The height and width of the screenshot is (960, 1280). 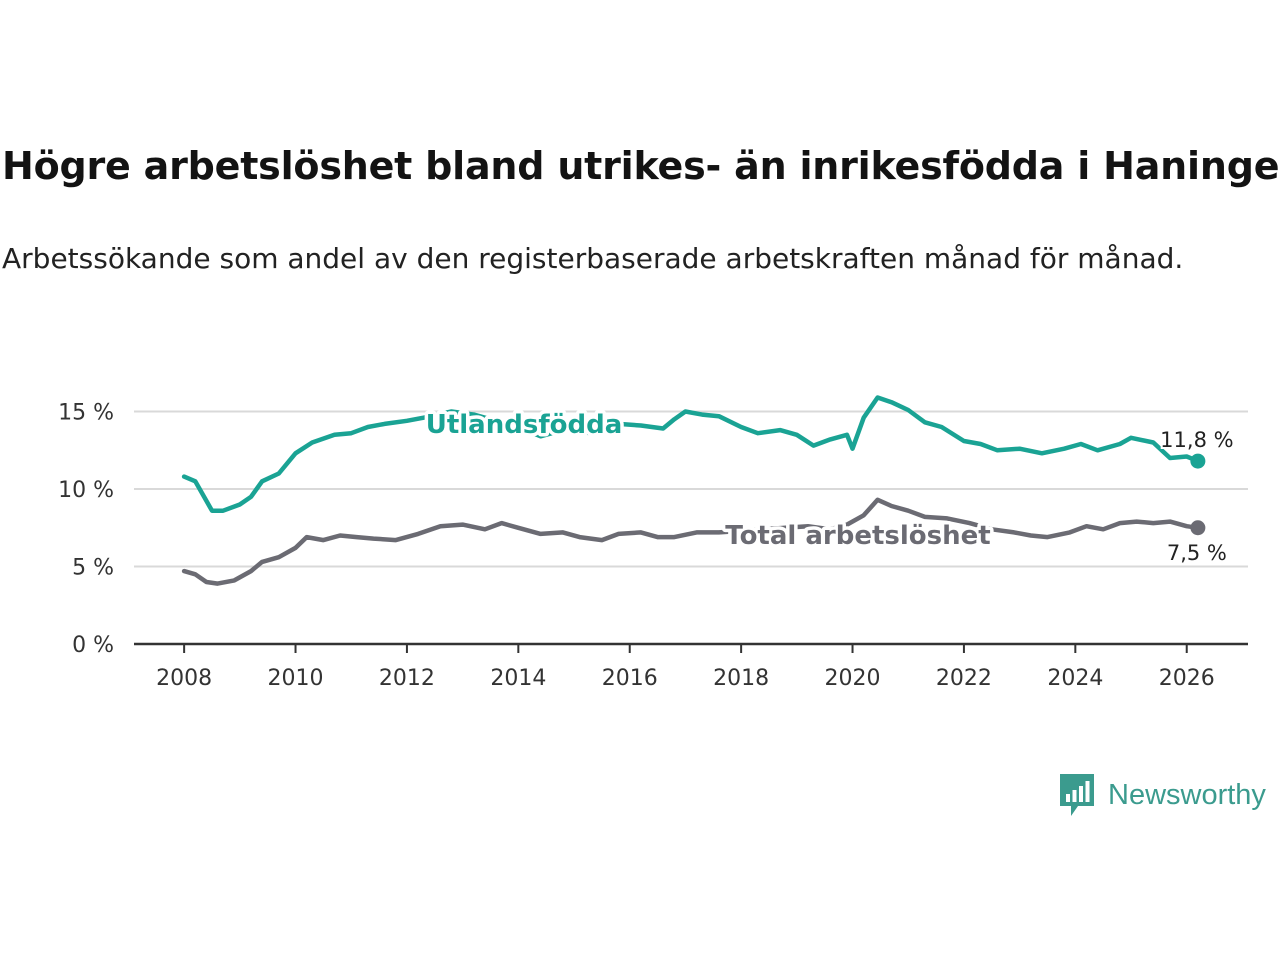 I want to click on series-label-total: Total arbetslöshet, so click(x=857, y=536).